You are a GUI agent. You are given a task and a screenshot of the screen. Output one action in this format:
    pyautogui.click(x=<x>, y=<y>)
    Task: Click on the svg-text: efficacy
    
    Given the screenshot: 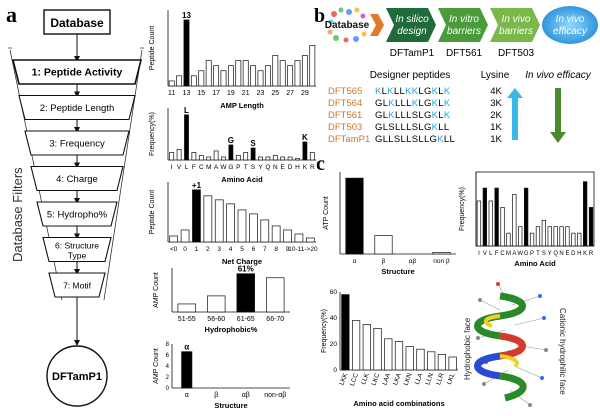 What is the action you would take?
    pyautogui.click(x=570, y=31)
    